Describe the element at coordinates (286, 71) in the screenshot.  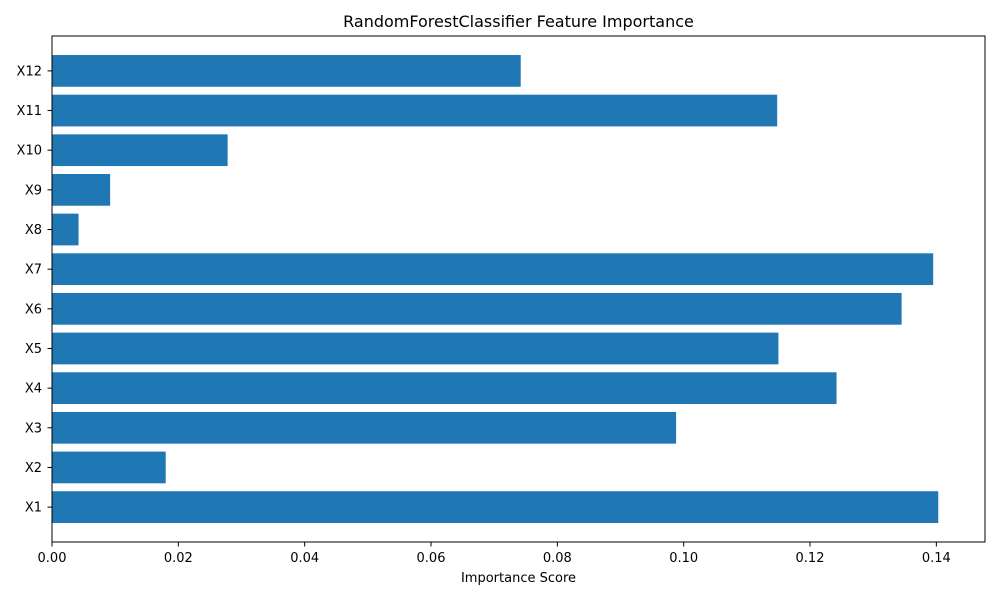
I see `bar-x12` at that location.